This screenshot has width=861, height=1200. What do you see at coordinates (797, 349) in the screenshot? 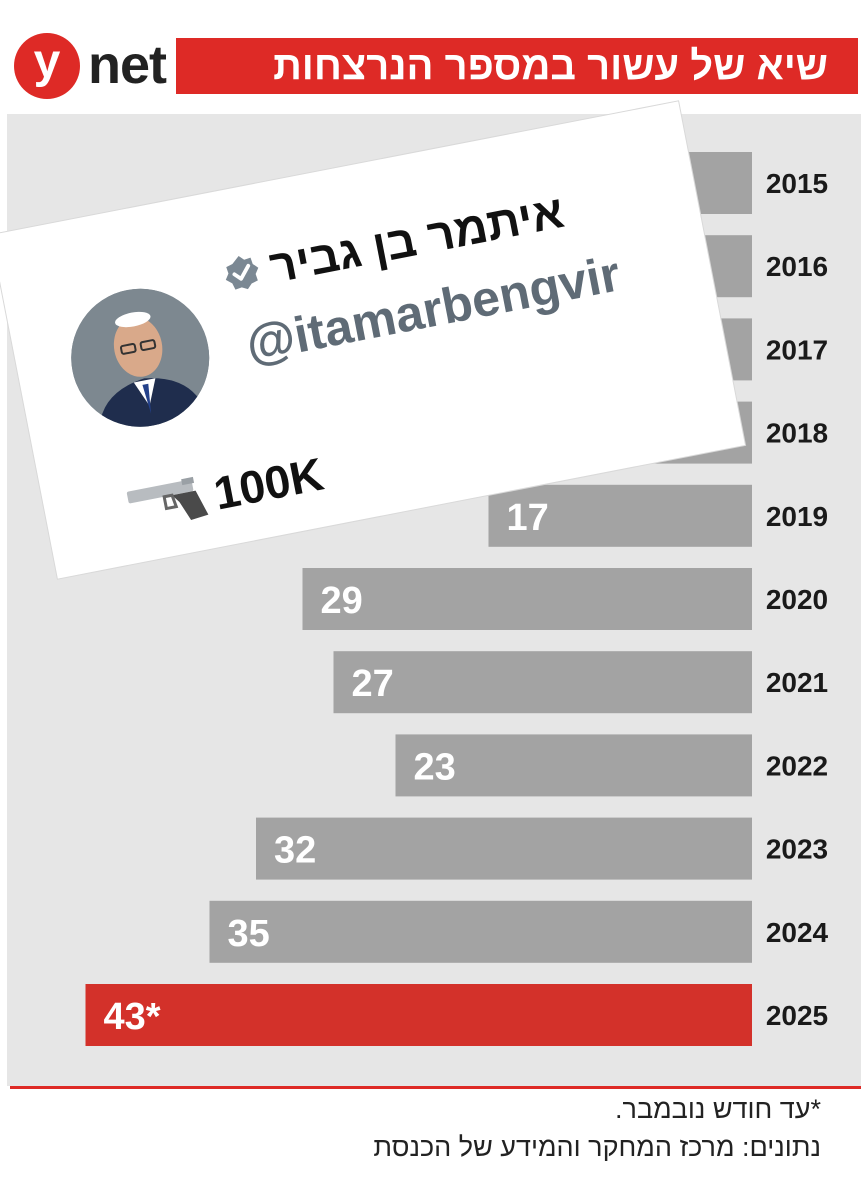
I see `year-label: 2017` at bounding box center [797, 349].